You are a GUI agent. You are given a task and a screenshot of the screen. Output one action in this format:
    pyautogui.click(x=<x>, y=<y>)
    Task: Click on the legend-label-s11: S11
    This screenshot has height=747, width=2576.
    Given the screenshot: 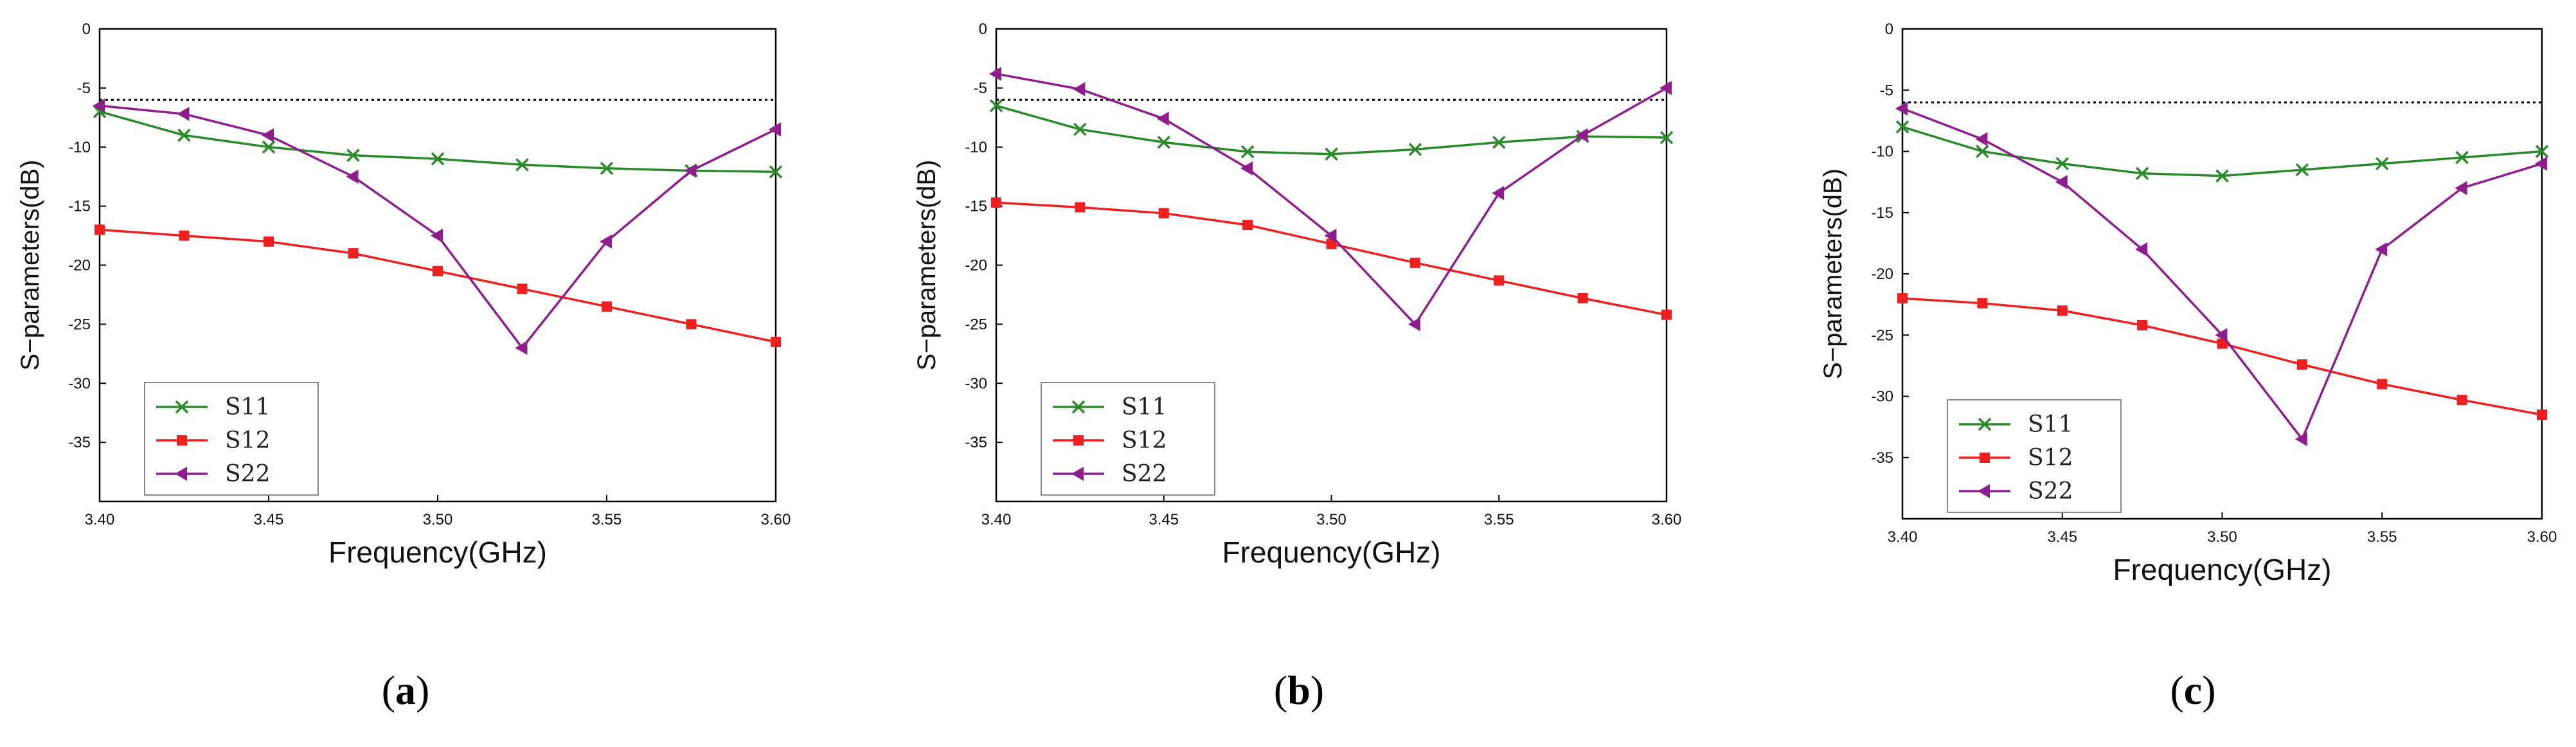 What is the action you would take?
    pyautogui.click(x=247, y=407)
    